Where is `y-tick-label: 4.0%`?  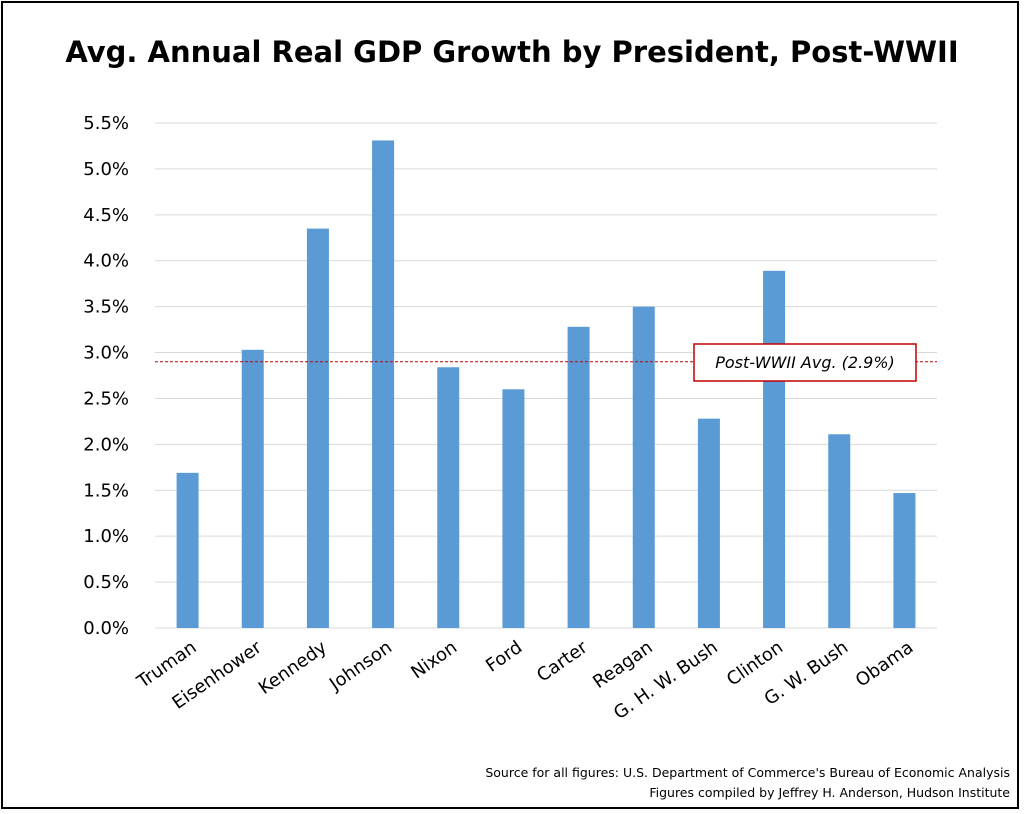 y-tick-label: 4.0% is located at coordinates (106, 261).